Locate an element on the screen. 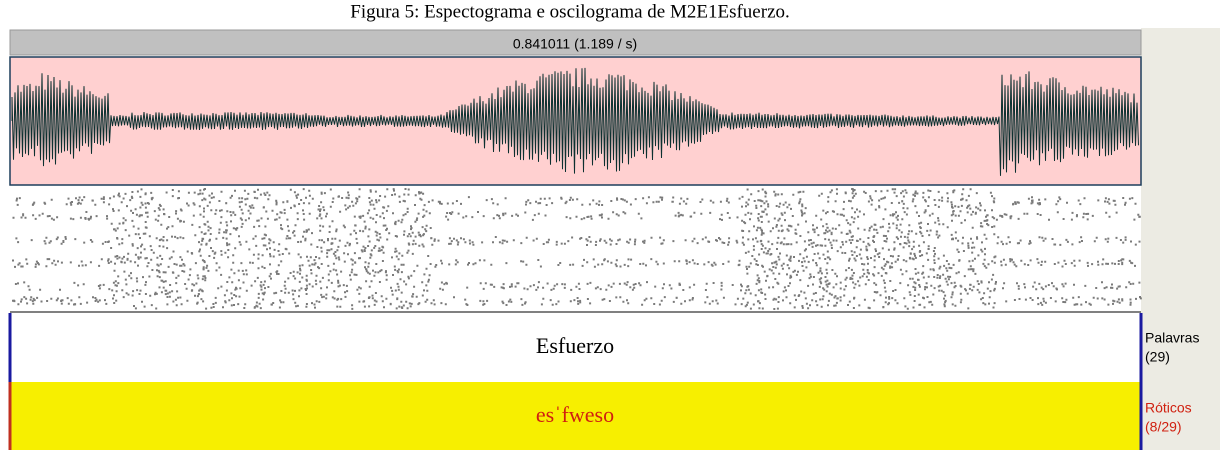 The height and width of the screenshot is (450, 1220). selection-label: 0.841011 (1.189 / s) is located at coordinates (575, 44).